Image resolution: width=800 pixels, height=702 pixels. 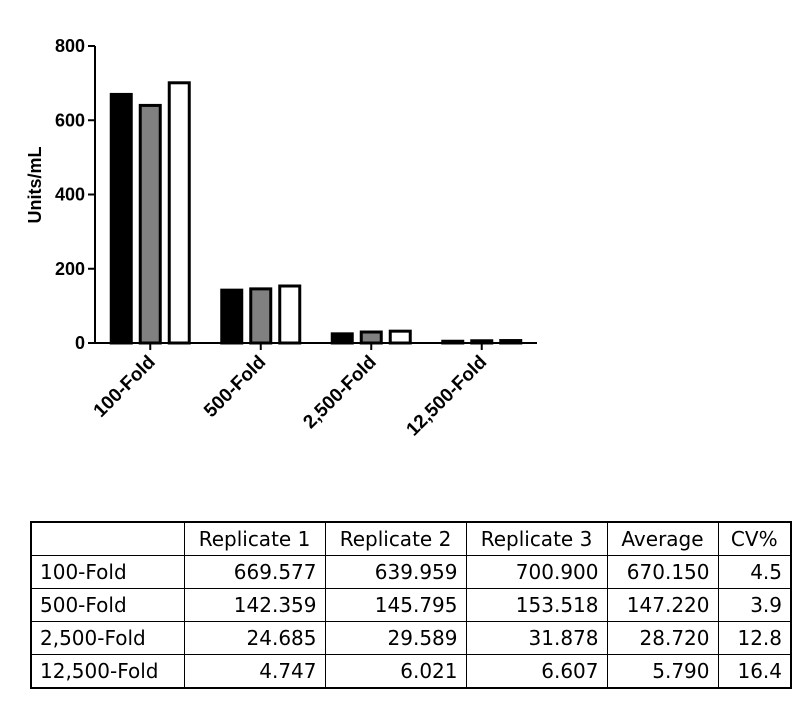 What do you see at coordinates (107, 605) in the screenshot?
I see `row-label: 500-Fold` at bounding box center [107, 605].